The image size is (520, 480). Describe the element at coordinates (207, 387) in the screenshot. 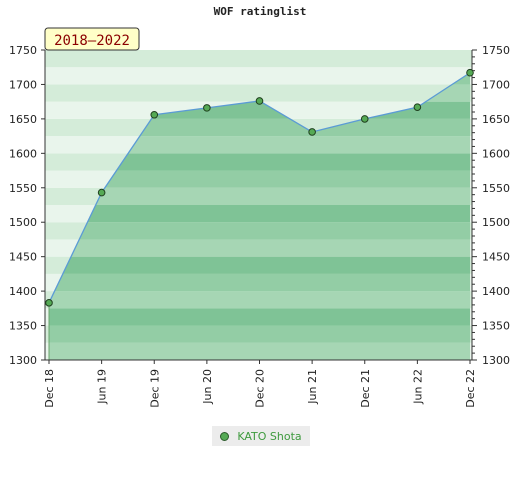

I see `x-tick-label: Jun 20` at that location.